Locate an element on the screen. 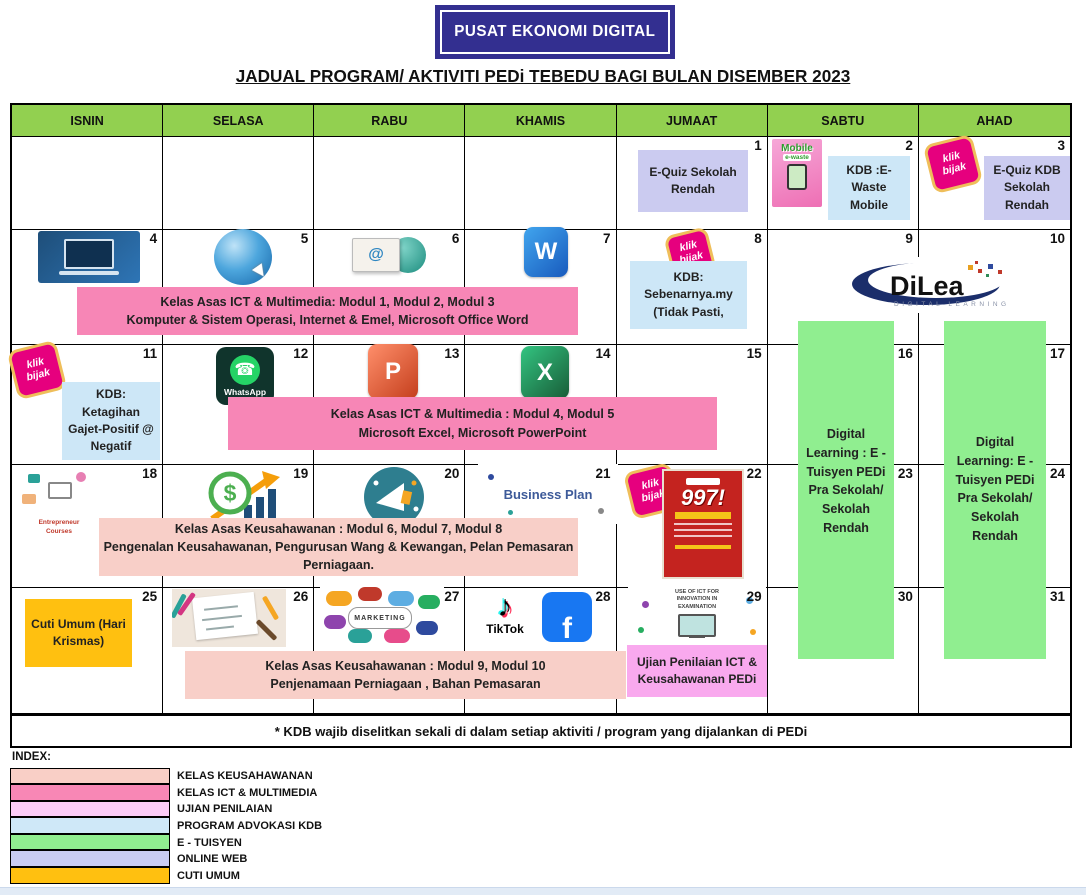  day-number: 7 is located at coordinates (607, 238).